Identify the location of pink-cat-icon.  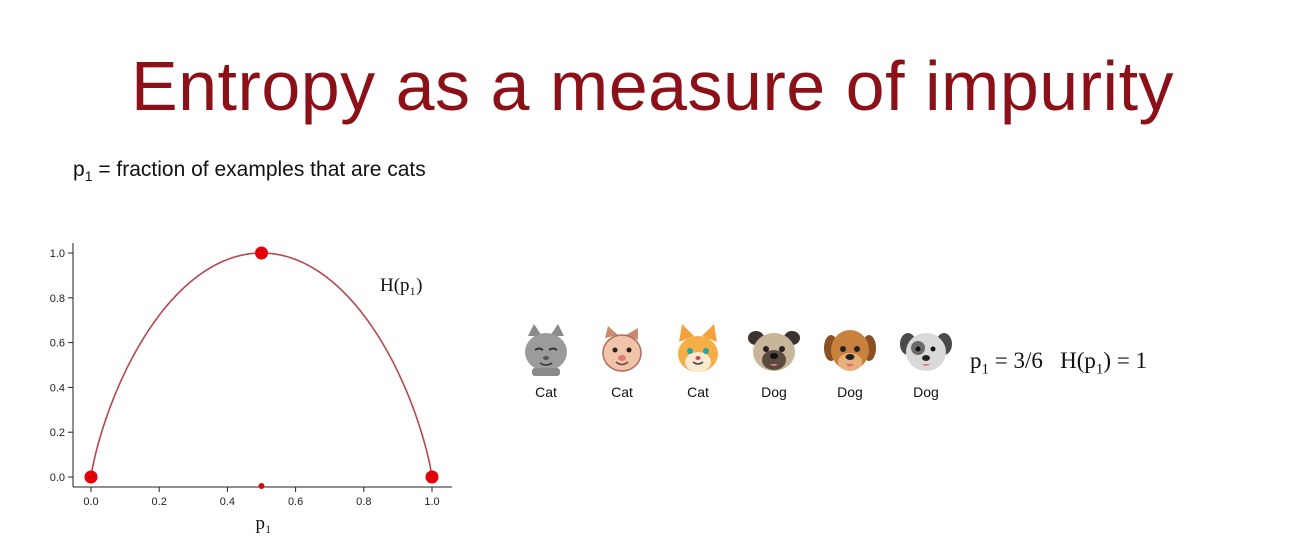
(622, 349).